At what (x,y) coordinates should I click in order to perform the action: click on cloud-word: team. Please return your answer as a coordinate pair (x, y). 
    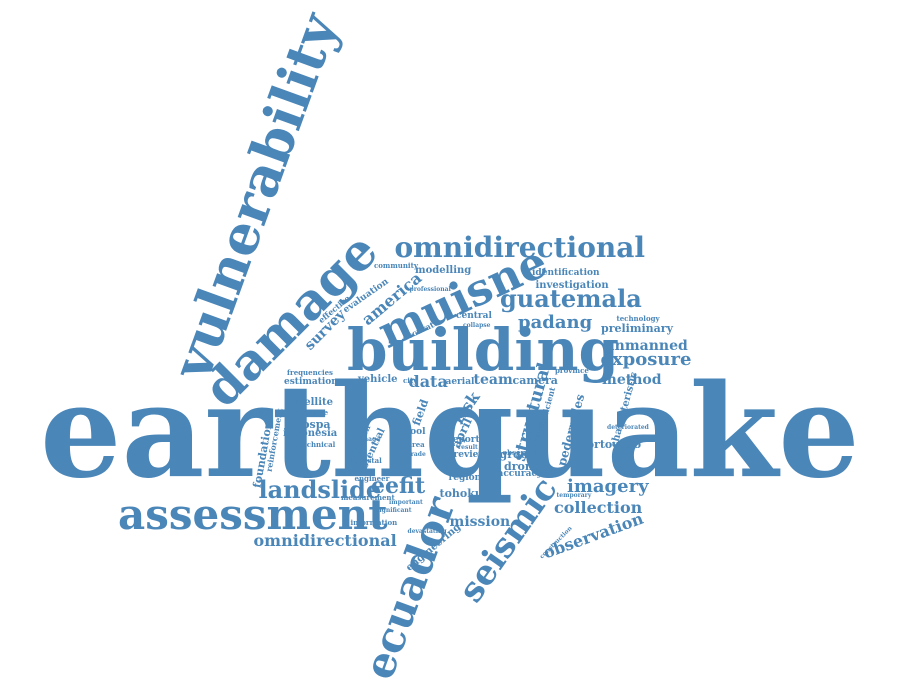
    Looking at the image, I should click on (493, 380).